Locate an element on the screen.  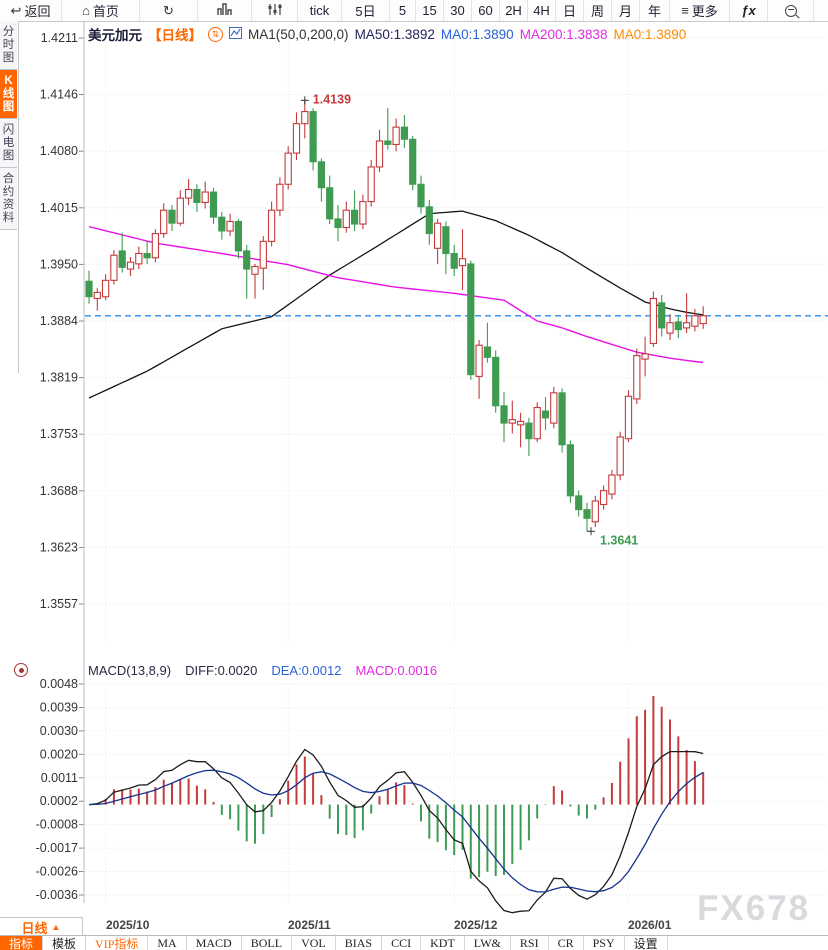
sidebar-item-time-chart: 分时图 is located at coordinates (8, 45).